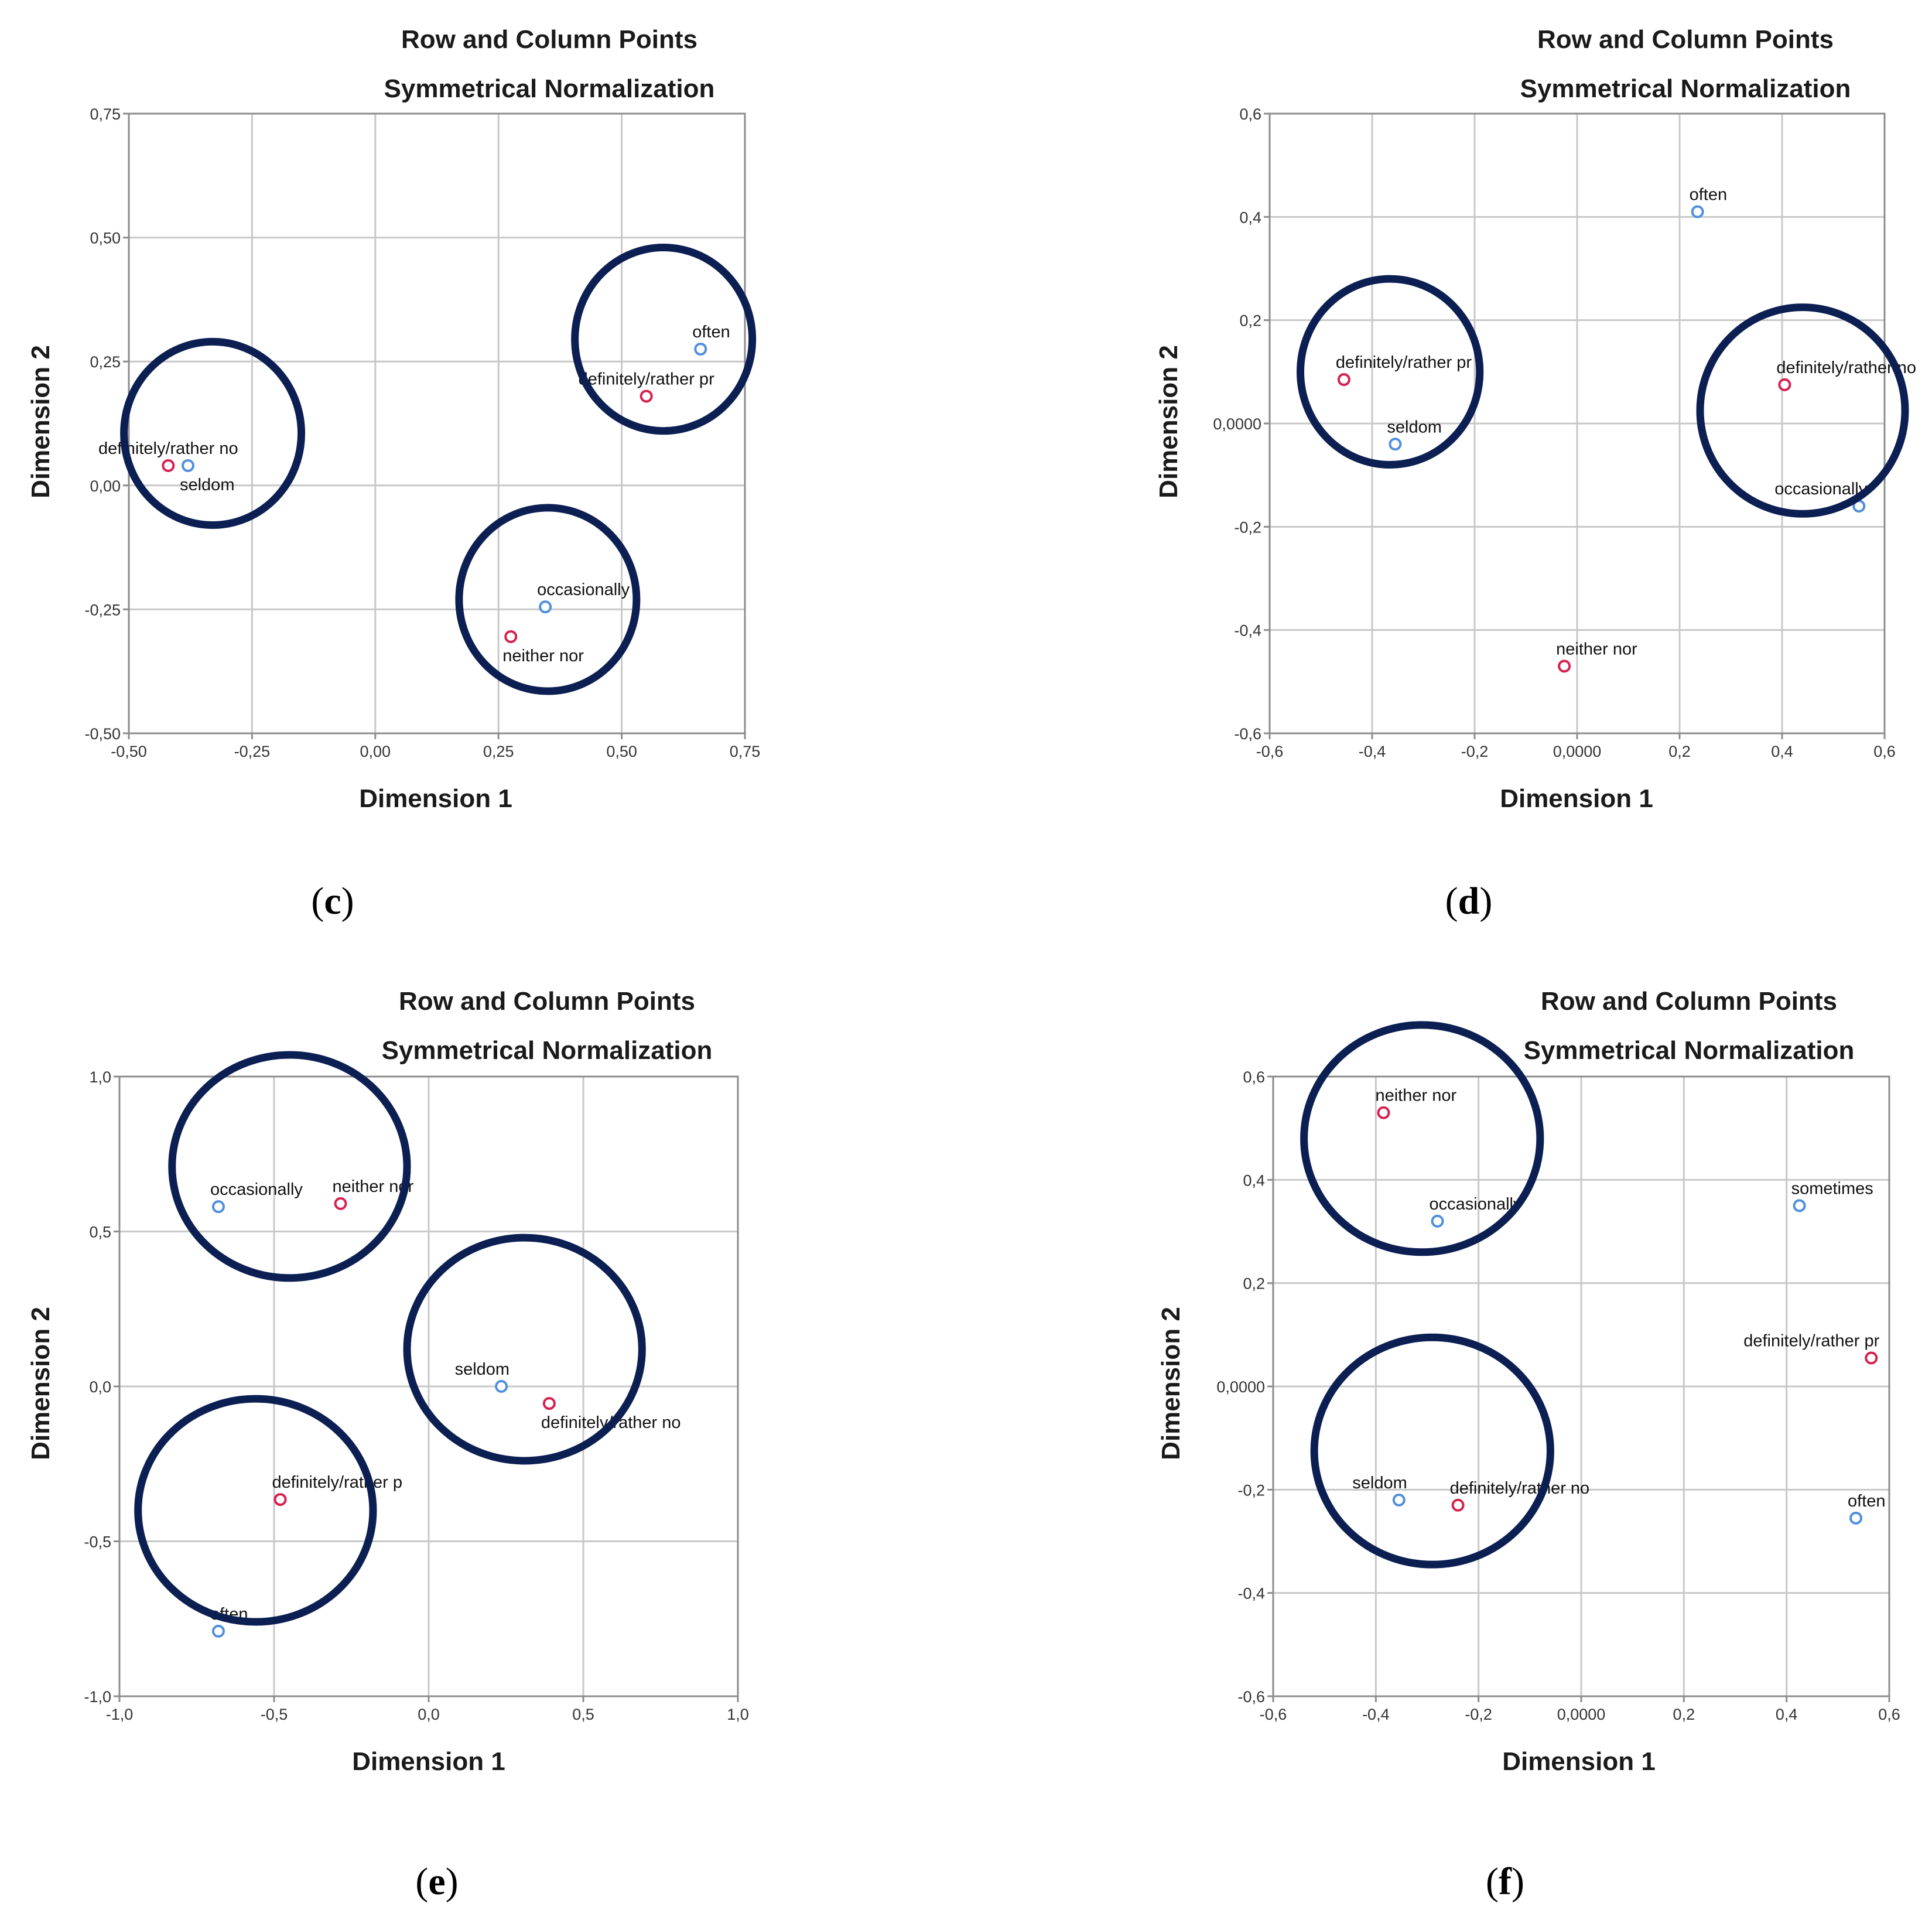 This screenshot has height=1920, width=1932. Describe the element at coordinates (1684, 1715) in the screenshot. I see `chart-f-xtick-label: 0,2` at that location.